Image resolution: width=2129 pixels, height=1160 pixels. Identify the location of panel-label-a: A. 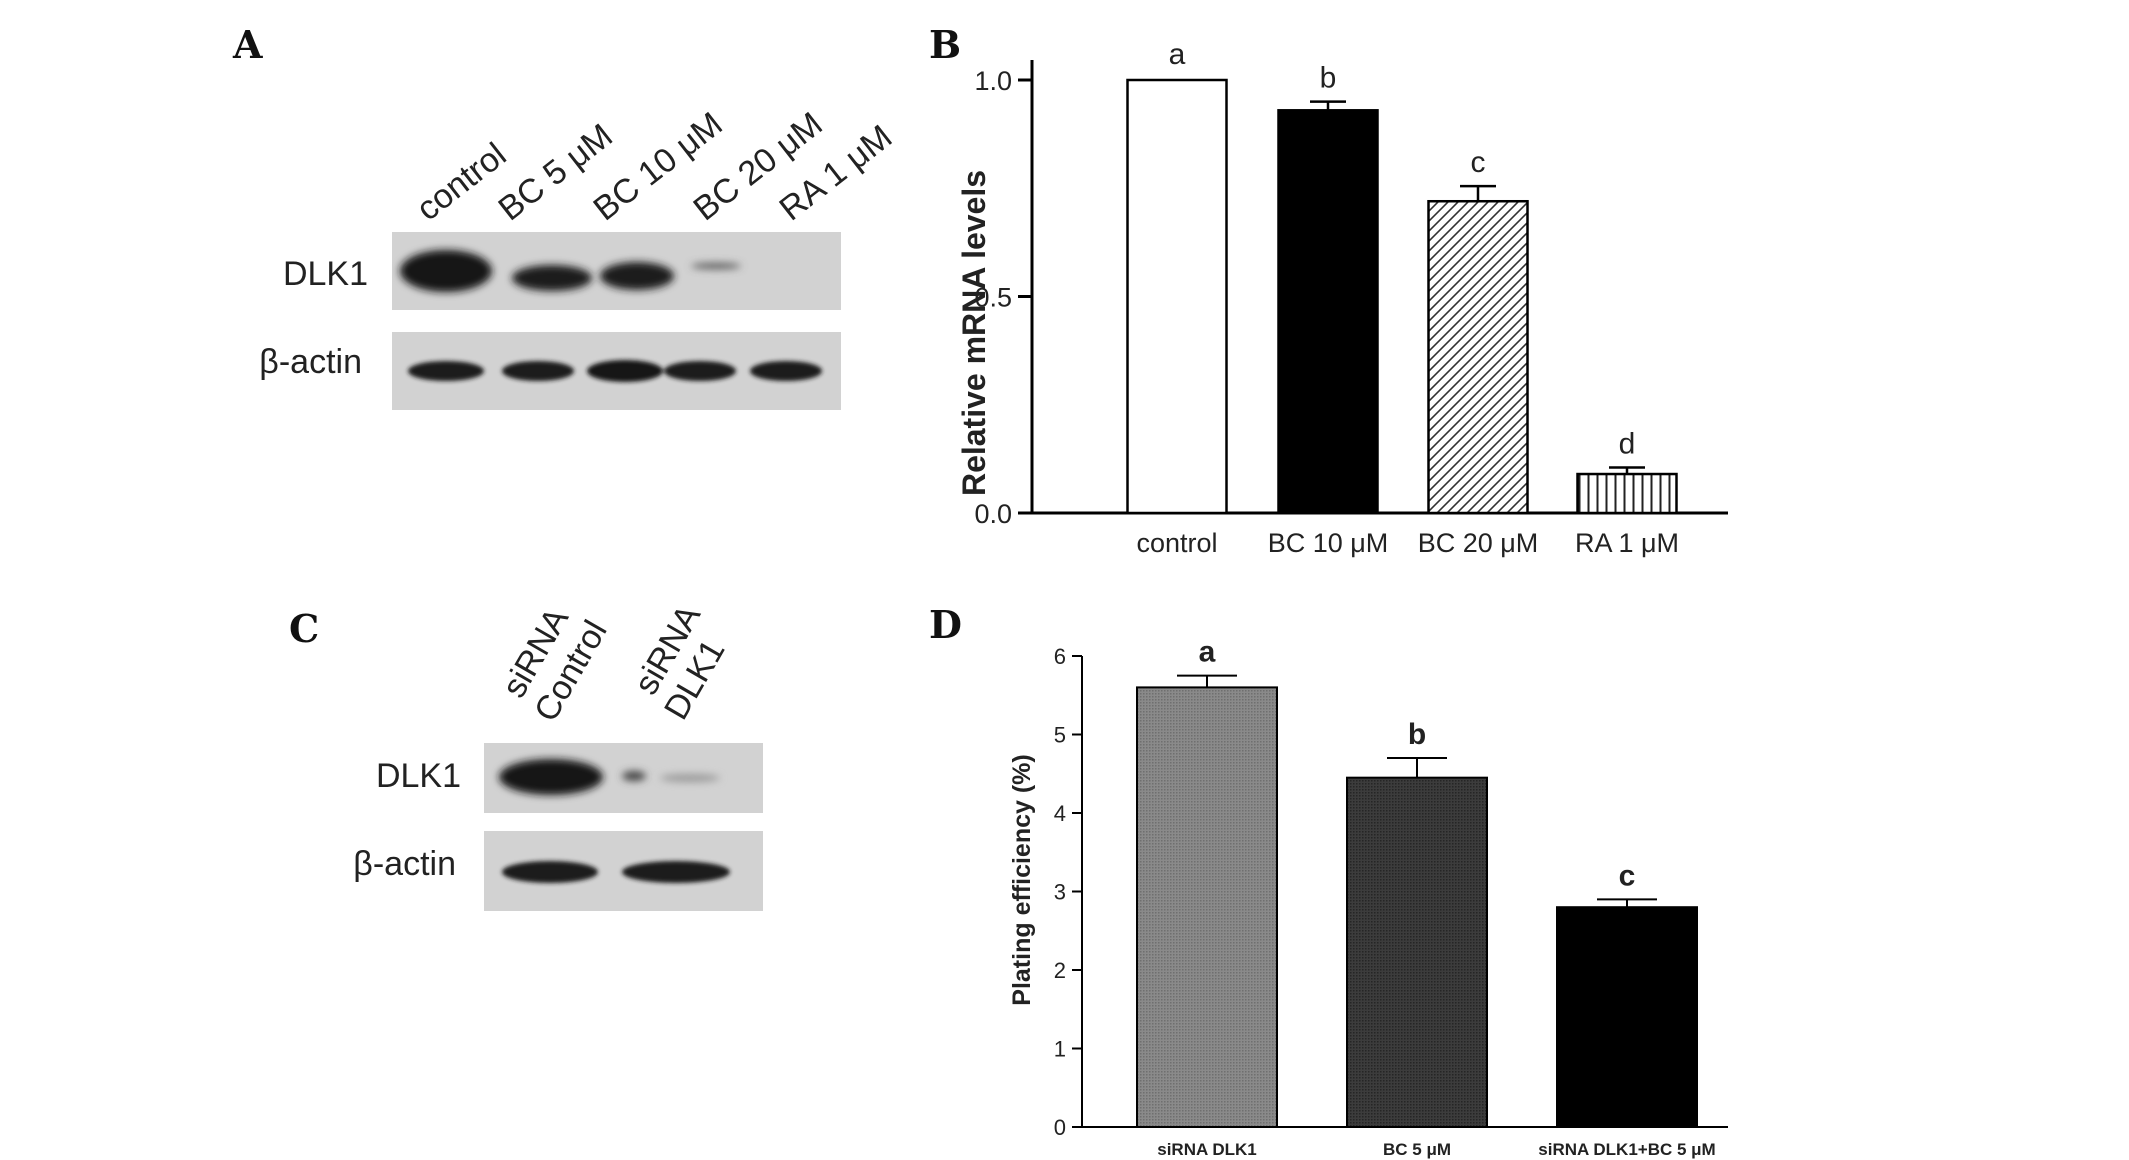
(247, 44).